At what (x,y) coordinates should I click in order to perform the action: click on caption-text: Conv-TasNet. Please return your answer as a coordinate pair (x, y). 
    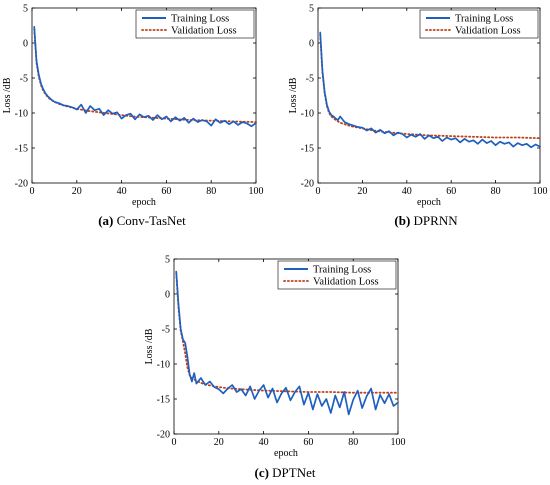
    Looking at the image, I should click on (149, 220).